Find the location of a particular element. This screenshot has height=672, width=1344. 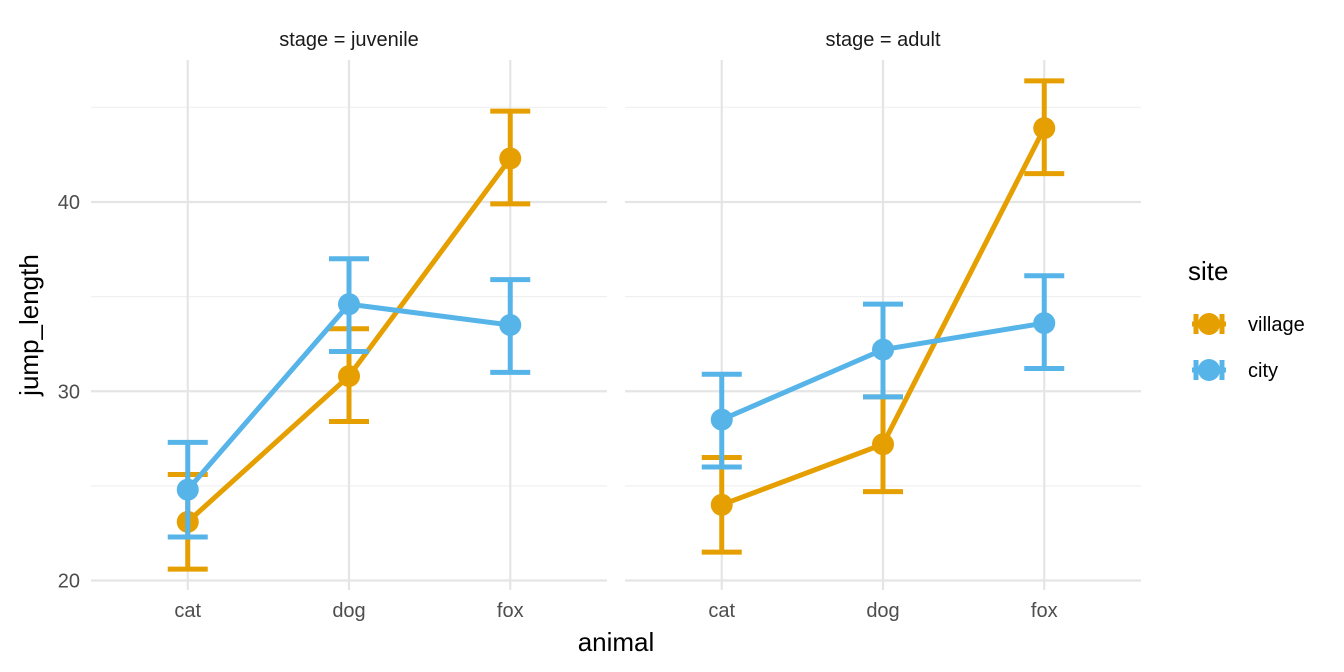

facet-strip-label: stage = juvenile is located at coordinates (349, 40).